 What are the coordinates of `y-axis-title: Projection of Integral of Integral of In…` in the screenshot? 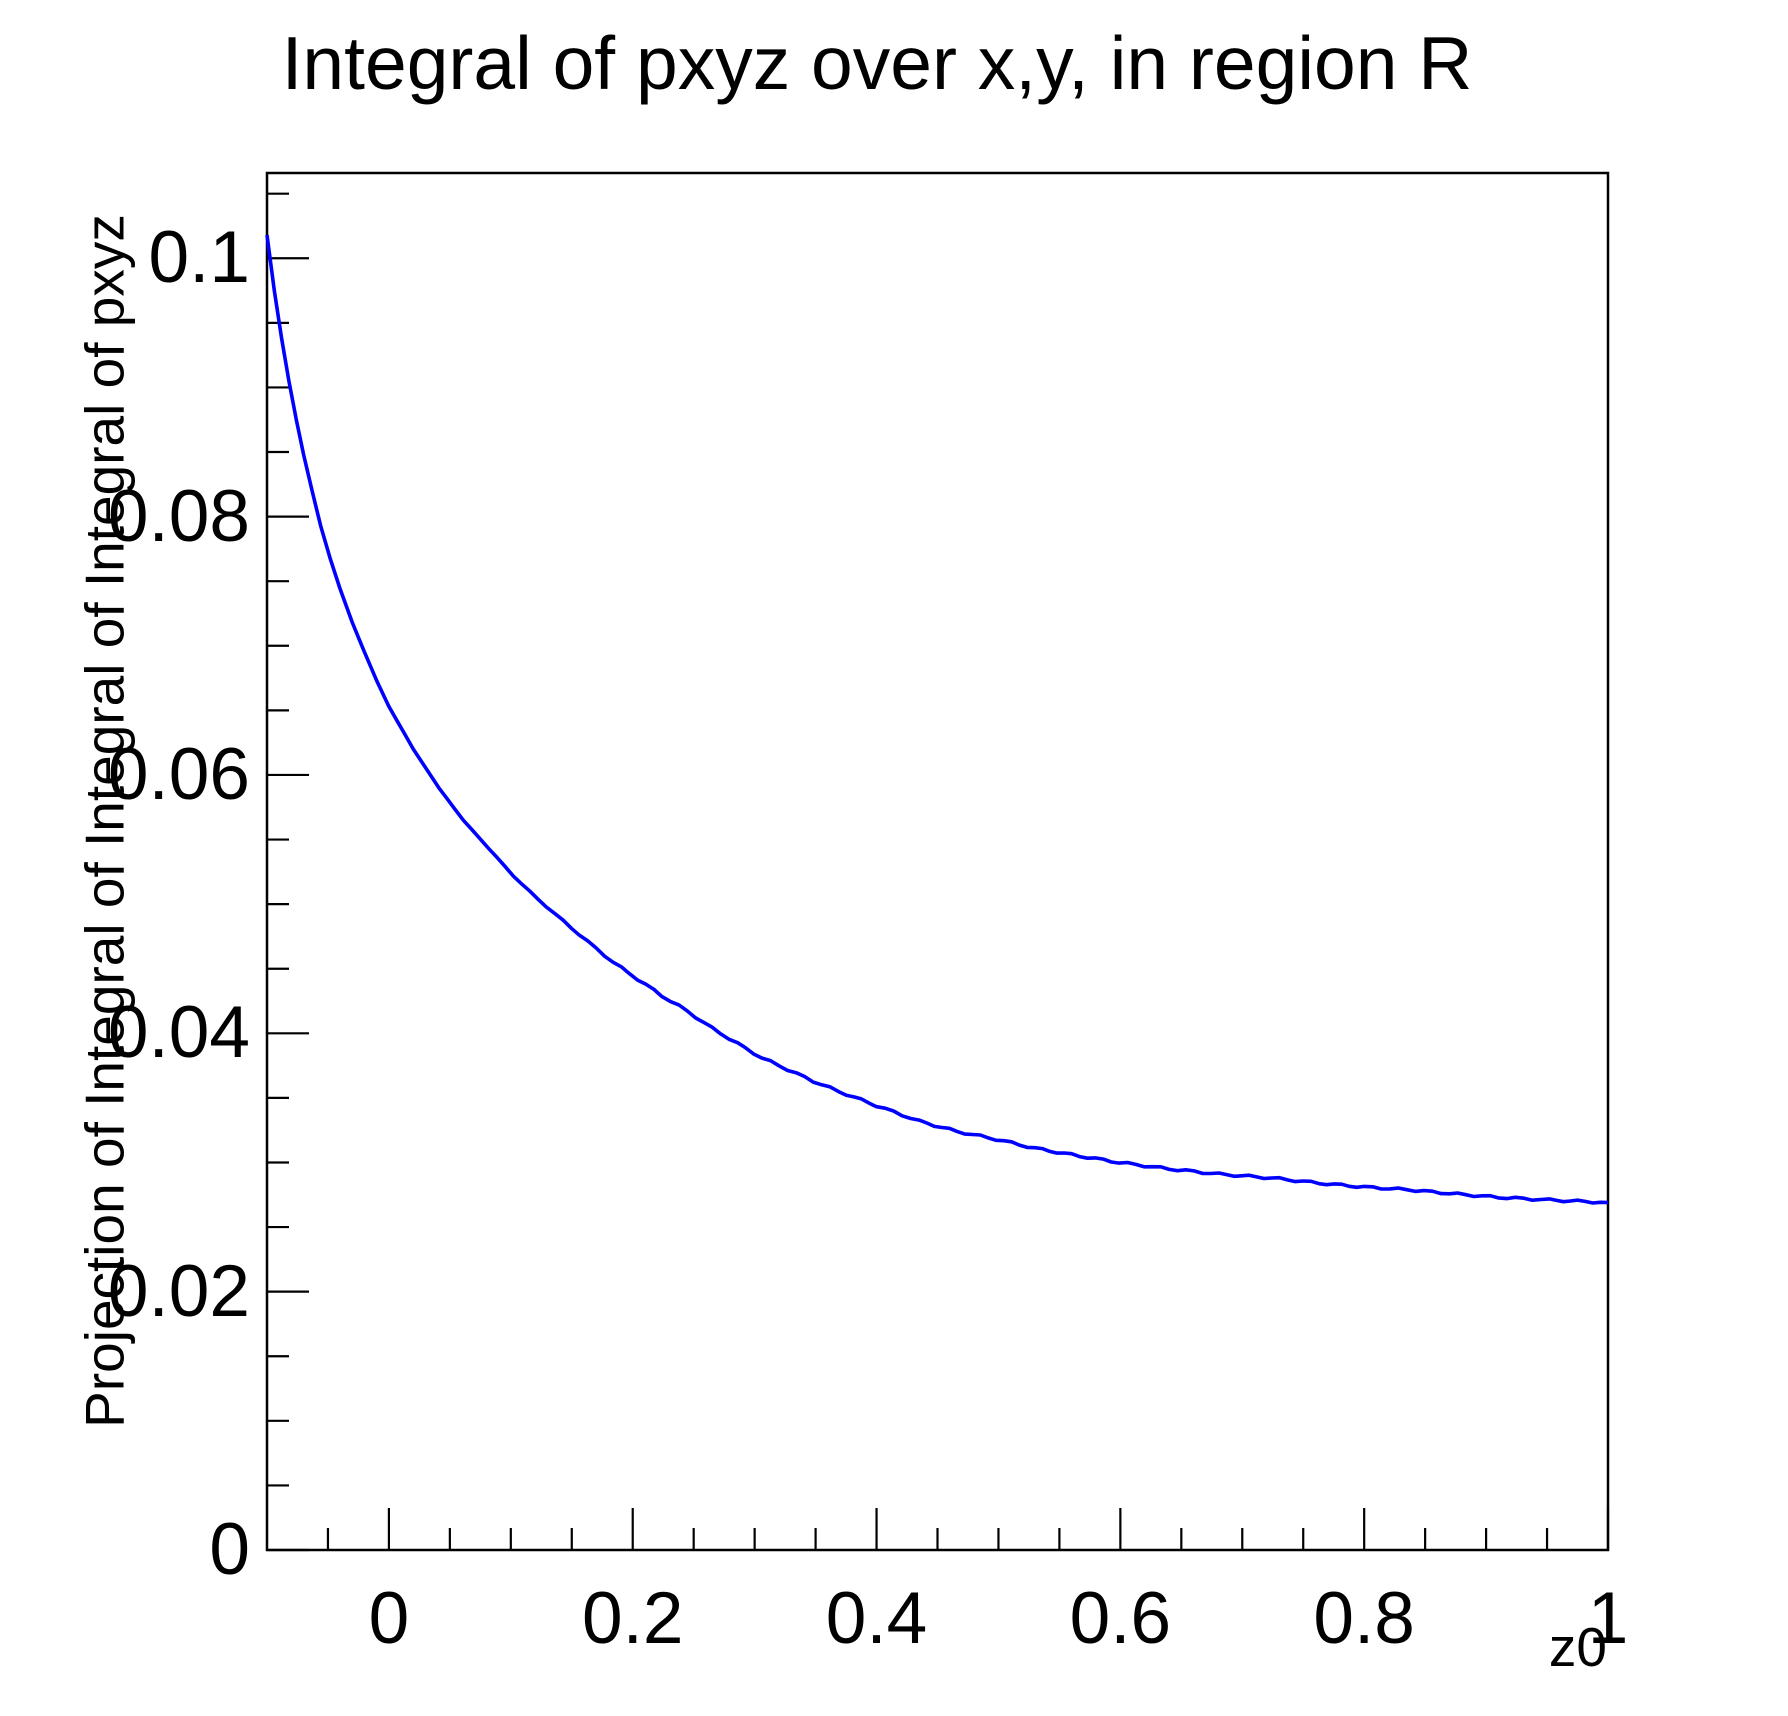 It's located at (104, 821).